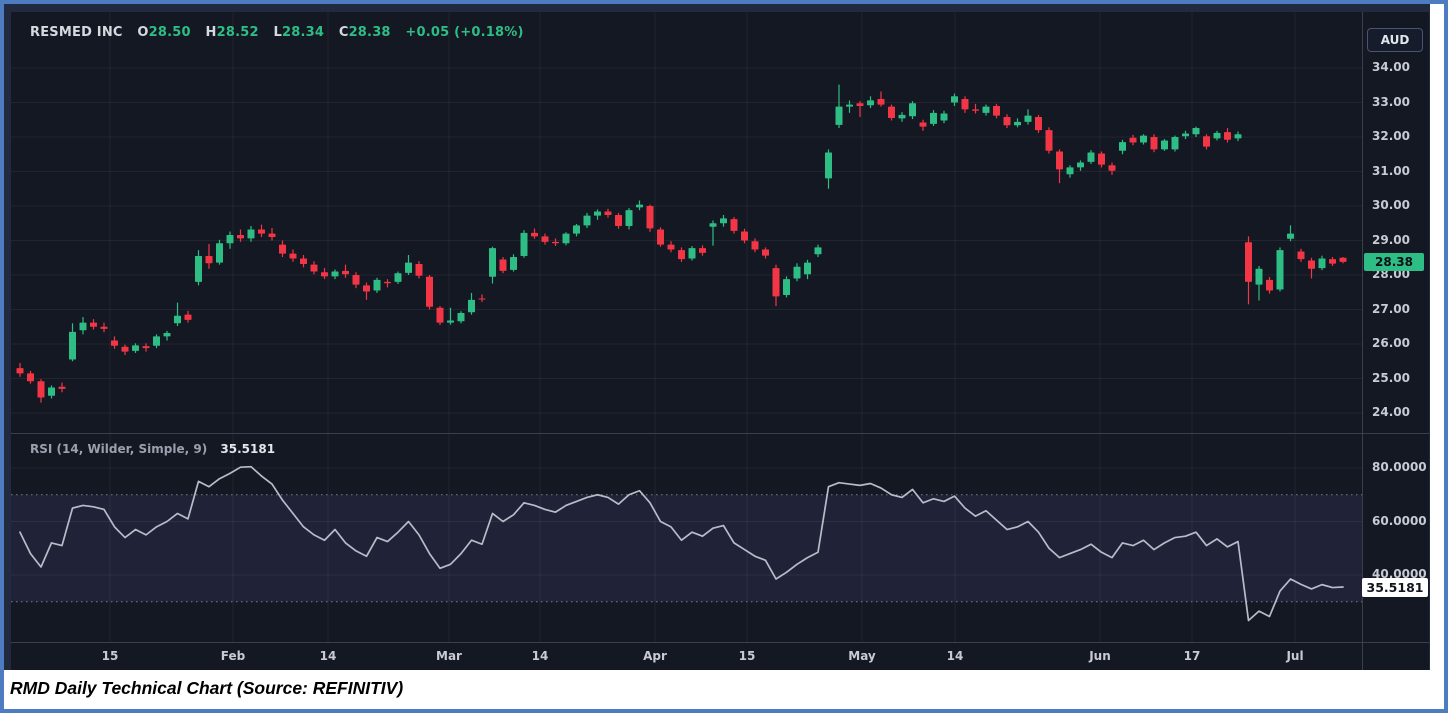 This screenshot has height=713, width=1448. I want to click on rsi-legend: RSI (14, Wilder, Simple, 9) 35.5181, so click(152, 449).